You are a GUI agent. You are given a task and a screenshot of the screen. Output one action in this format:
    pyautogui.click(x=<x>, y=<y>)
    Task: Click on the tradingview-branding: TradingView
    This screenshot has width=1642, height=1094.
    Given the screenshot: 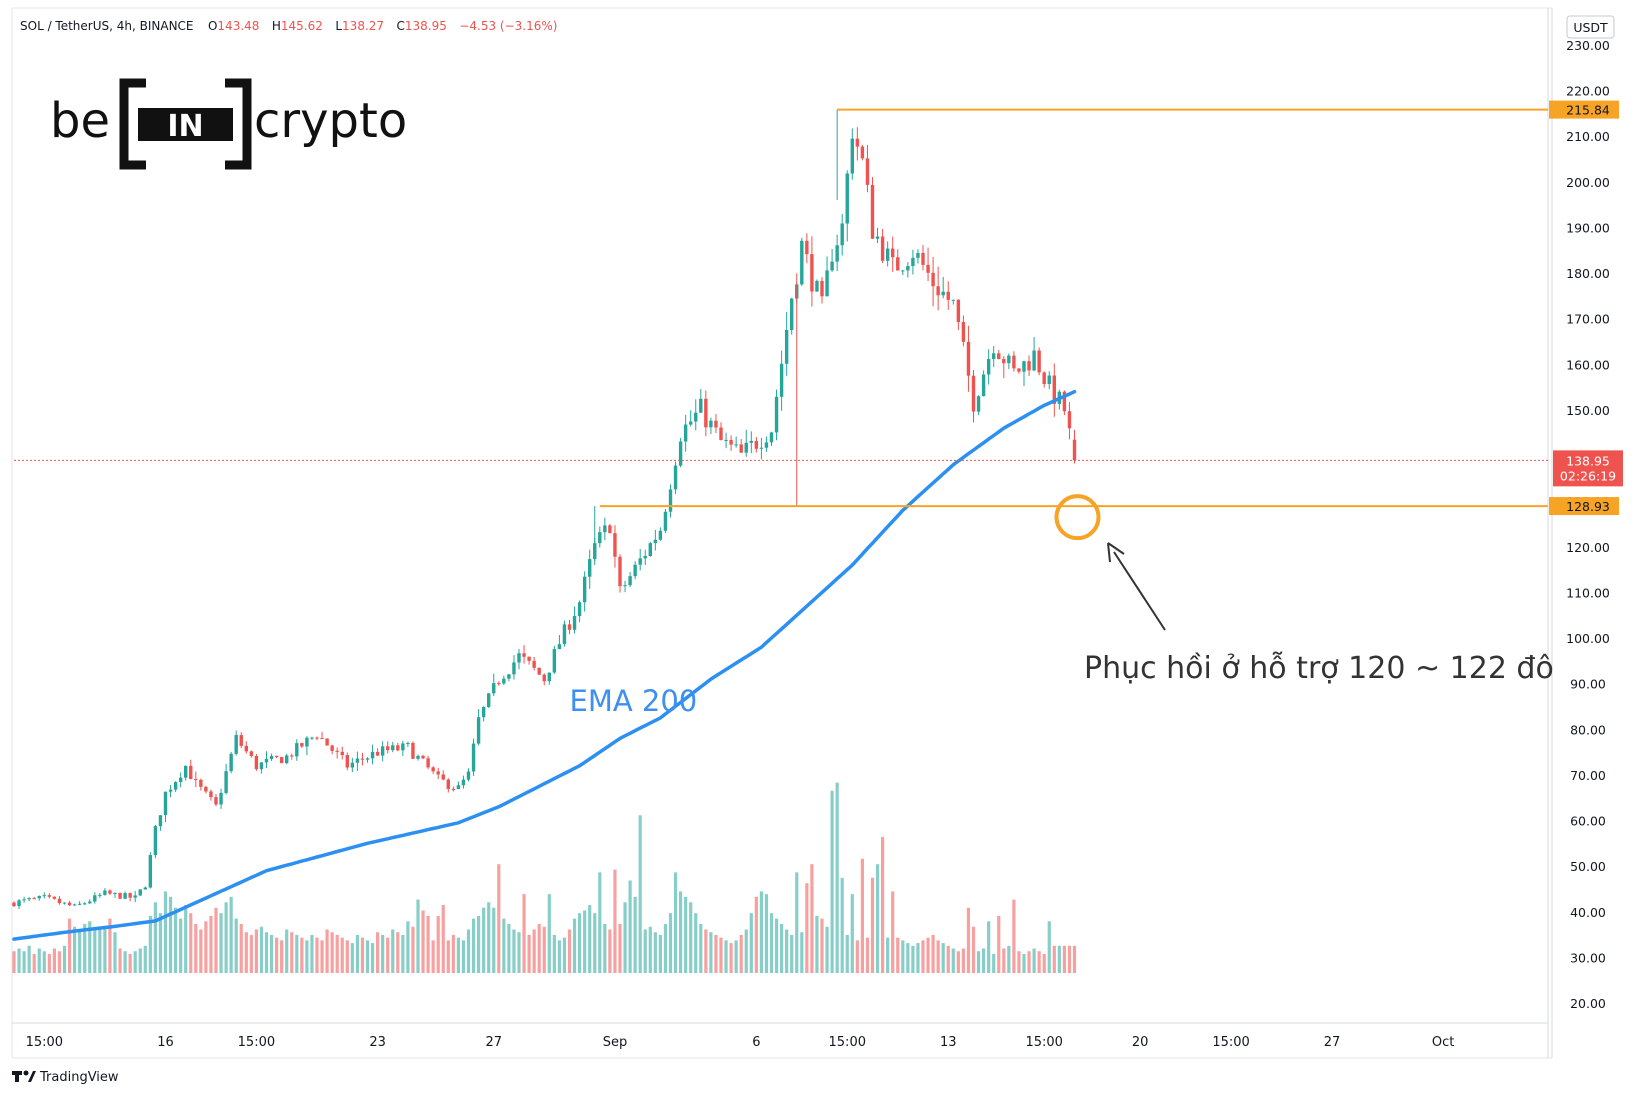 What is the action you would take?
    pyautogui.click(x=65, y=1077)
    